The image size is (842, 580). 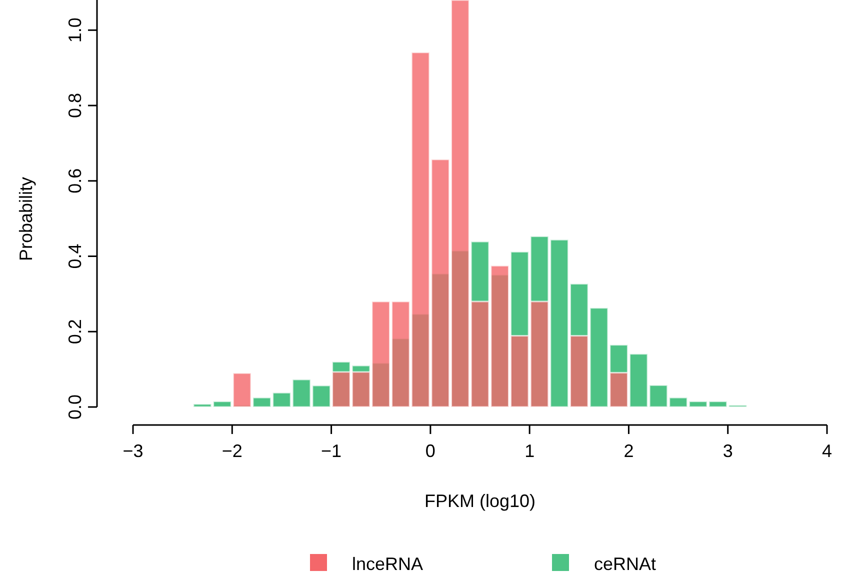 I want to click on y-axis-title: Probability, so click(x=26, y=219).